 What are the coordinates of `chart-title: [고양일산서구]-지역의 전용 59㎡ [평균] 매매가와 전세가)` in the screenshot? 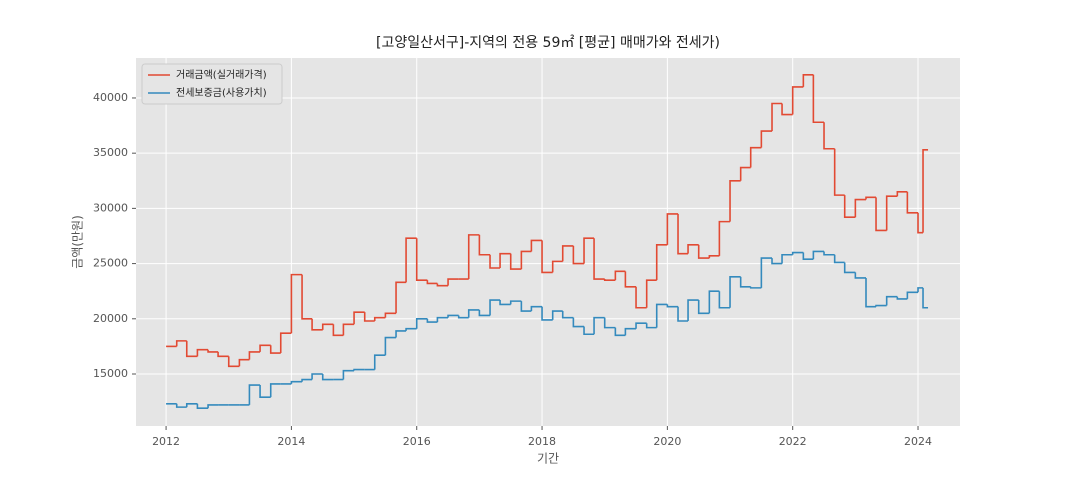 It's located at (548, 43).